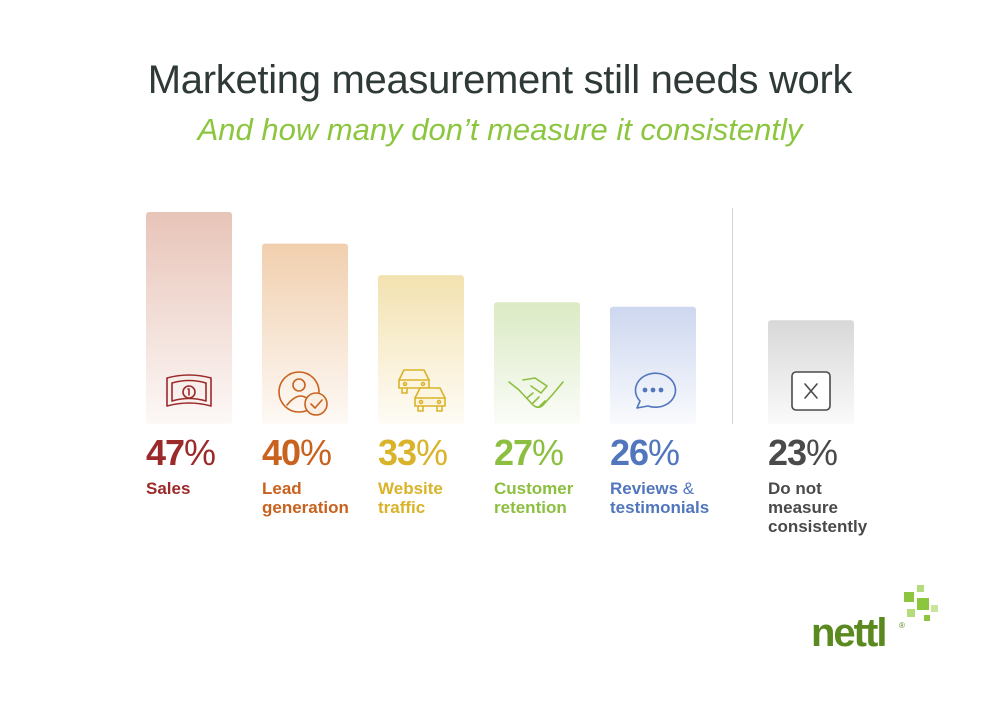 The width and height of the screenshot is (1000, 719). I want to click on category-label-line: Website, so click(410, 488).